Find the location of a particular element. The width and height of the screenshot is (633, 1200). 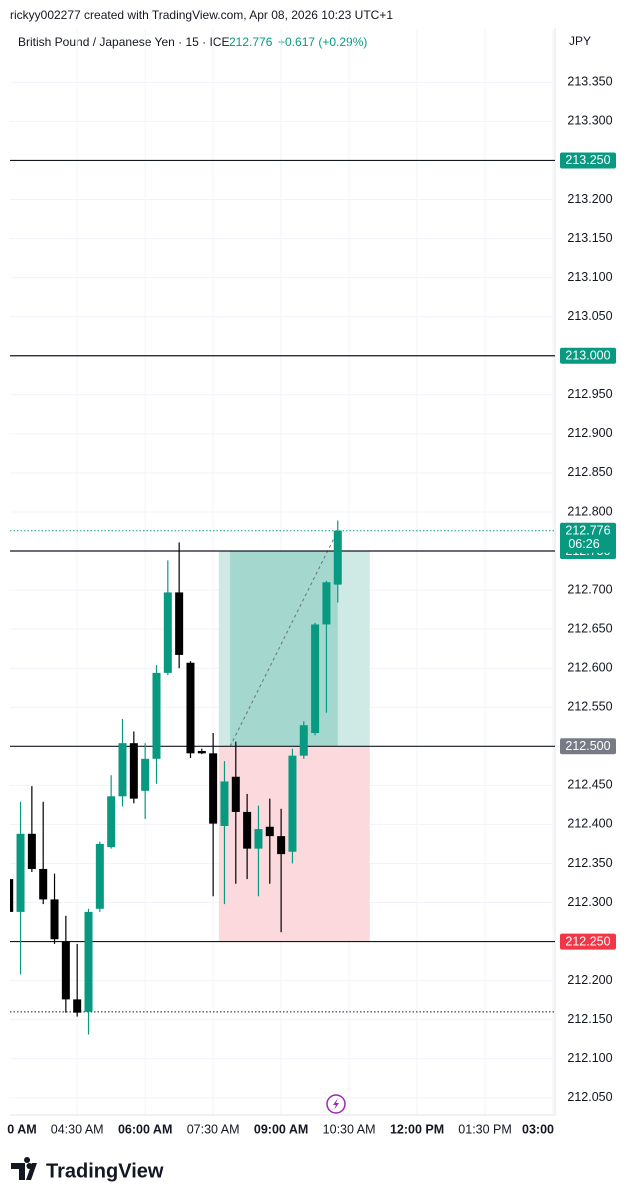

currency: JPY is located at coordinates (580, 41).